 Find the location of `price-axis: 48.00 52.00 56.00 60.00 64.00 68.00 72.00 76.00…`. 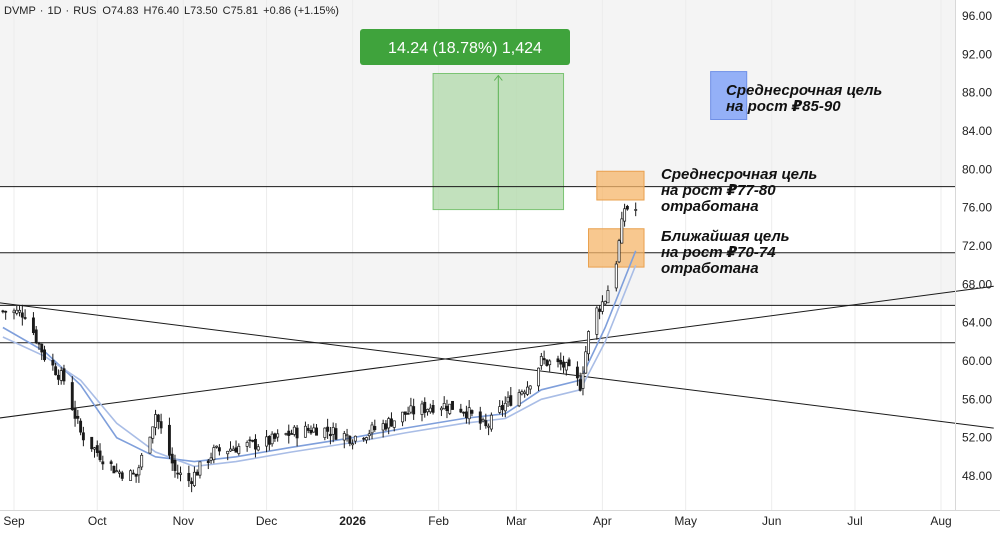

price-axis: 48.00 52.00 56.00 60.00 64.00 68.00 72.00 76.00… is located at coordinates (977, 246).